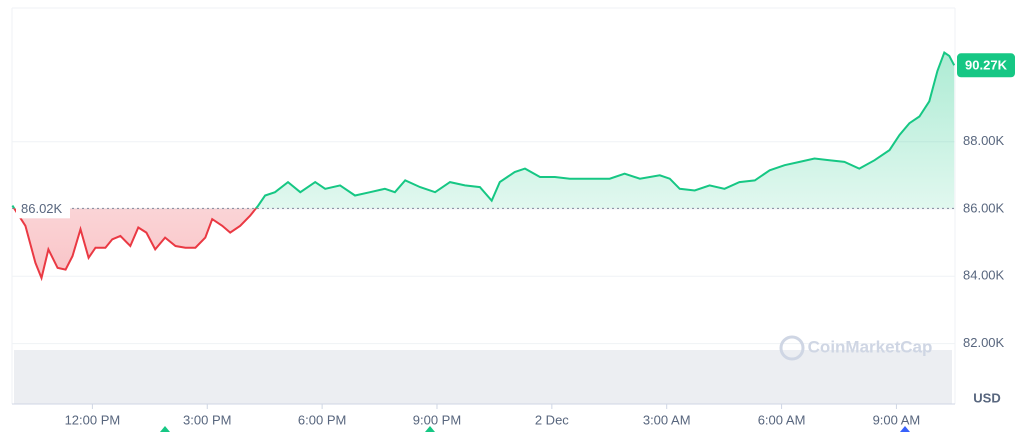 The width and height of the screenshot is (1024, 432). What do you see at coordinates (552, 419) in the screenshot?
I see `x-tick-label: 2 Dec` at bounding box center [552, 419].